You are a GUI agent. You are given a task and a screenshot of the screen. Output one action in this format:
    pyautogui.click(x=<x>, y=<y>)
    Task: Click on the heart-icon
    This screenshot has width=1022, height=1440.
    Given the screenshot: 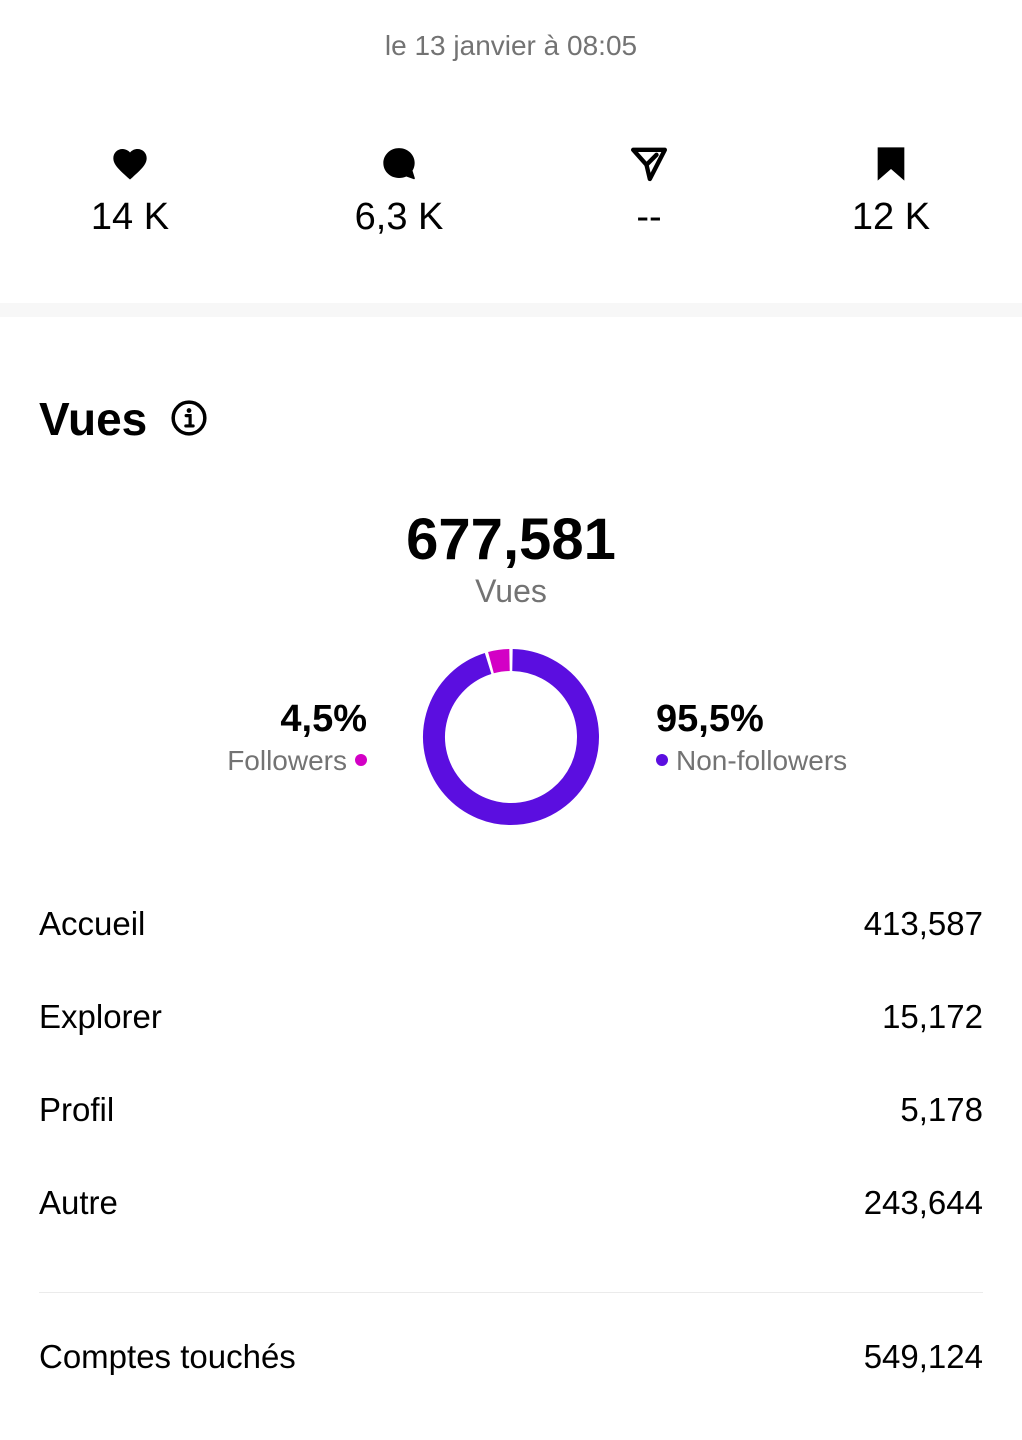 What is the action you would take?
    pyautogui.click(x=130, y=164)
    